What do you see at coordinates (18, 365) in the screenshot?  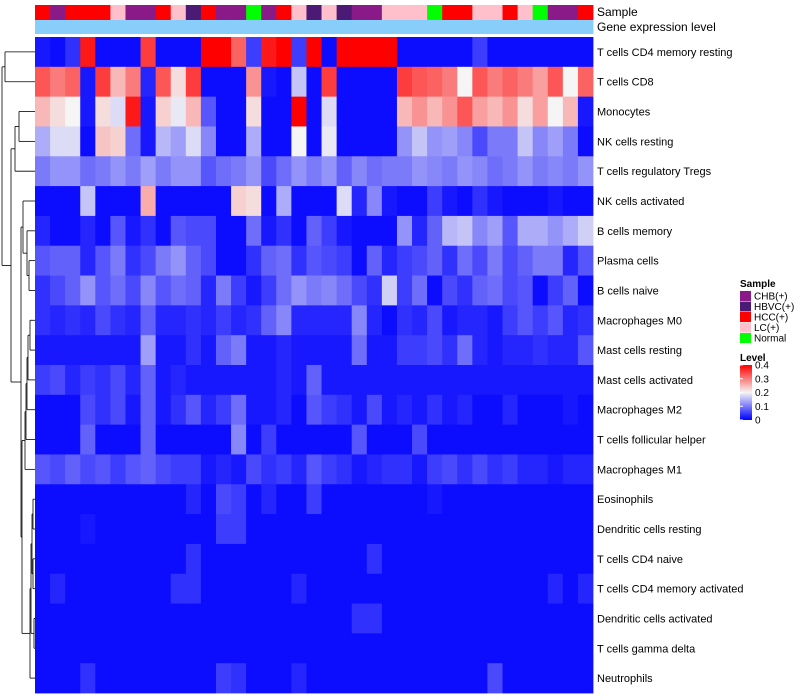 I see `row-dendrogram` at bounding box center [18, 365].